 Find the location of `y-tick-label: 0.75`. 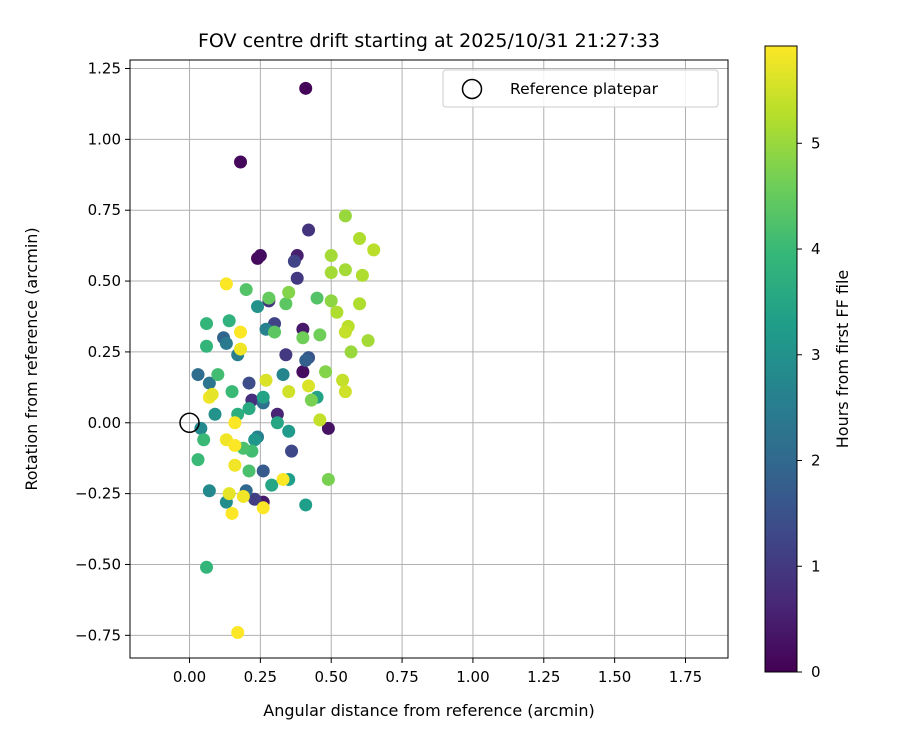

y-tick-label: 0.75 is located at coordinates (104, 210).